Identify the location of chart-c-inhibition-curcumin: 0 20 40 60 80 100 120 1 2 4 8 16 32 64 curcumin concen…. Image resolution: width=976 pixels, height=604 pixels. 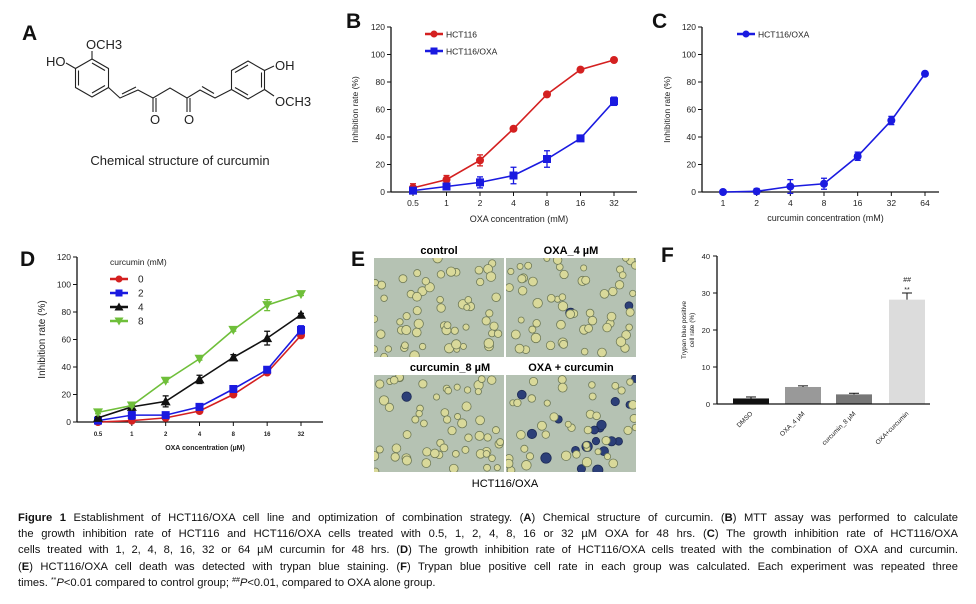
(800, 122).